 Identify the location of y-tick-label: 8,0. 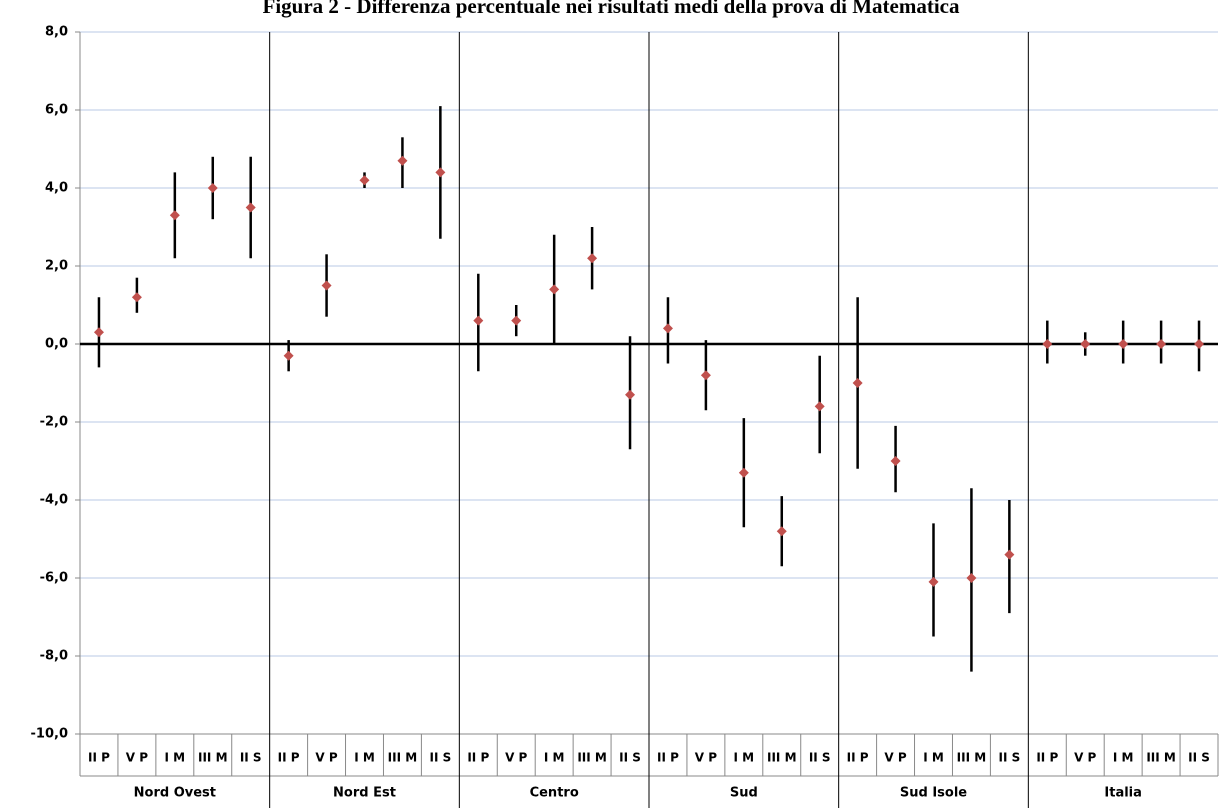
(56, 32).